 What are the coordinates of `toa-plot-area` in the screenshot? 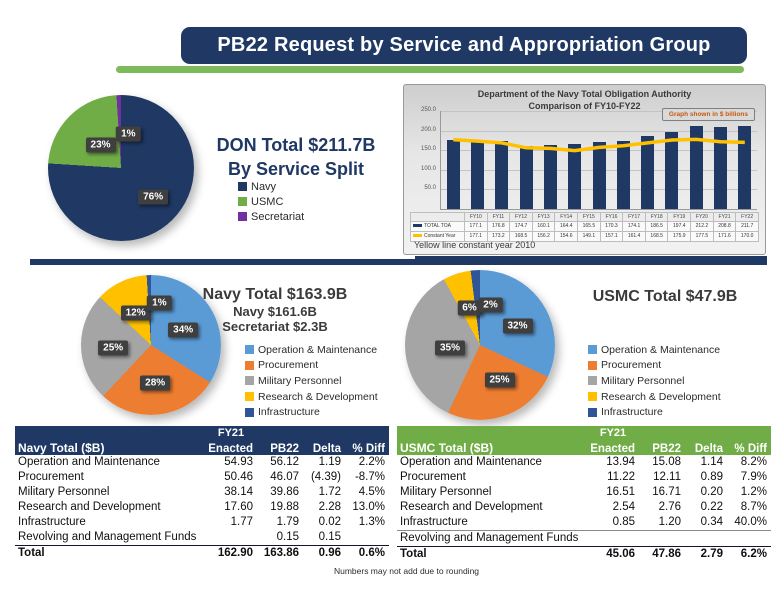 It's located at (598, 160).